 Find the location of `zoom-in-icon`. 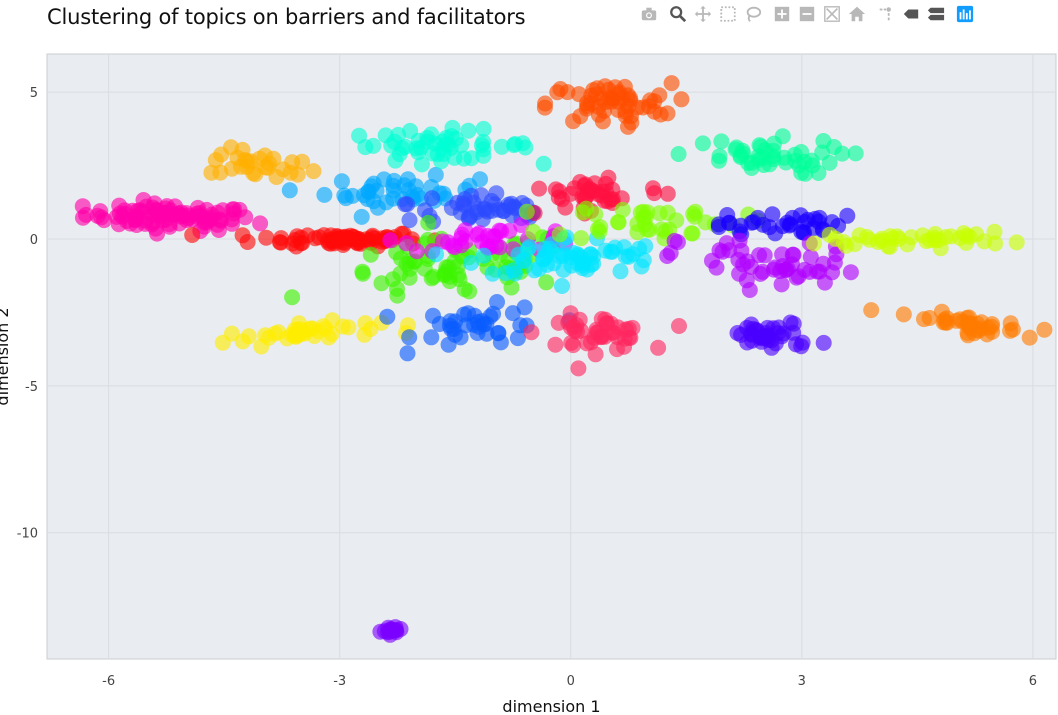

zoom-in-icon is located at coordinates (781, 14).